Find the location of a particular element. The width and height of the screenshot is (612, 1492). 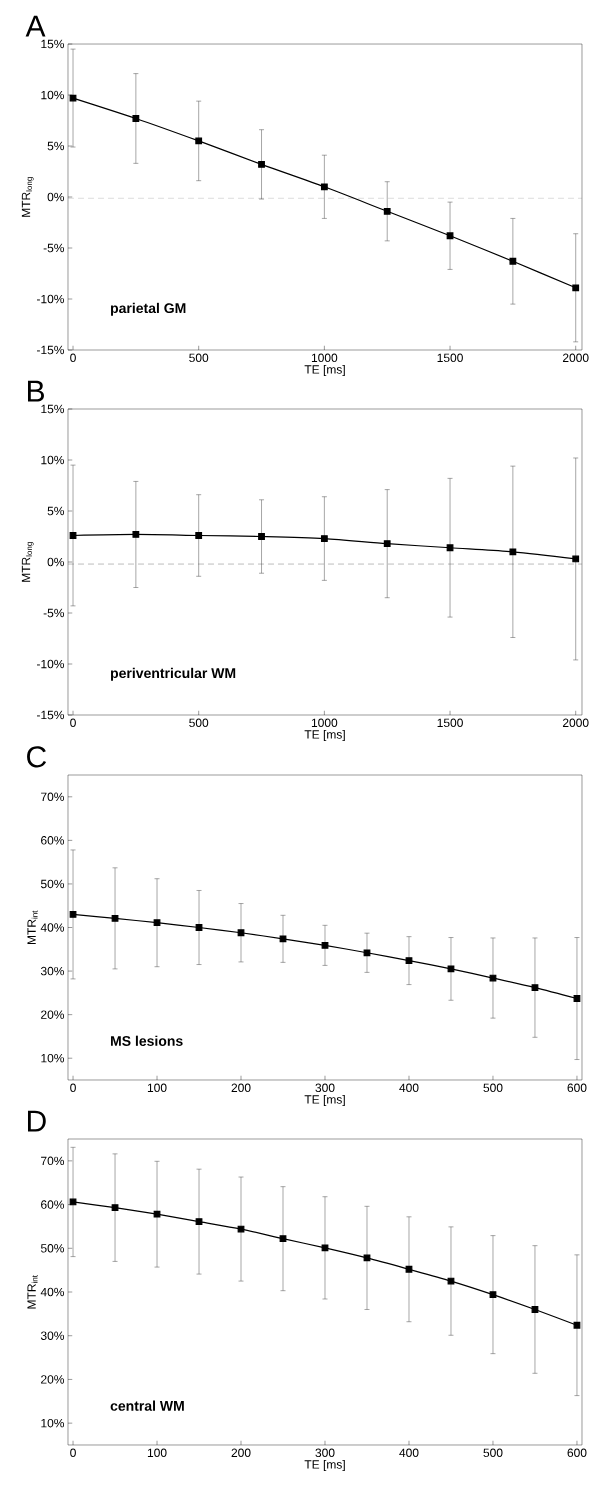

annotation: parietal GM is located at coordinates (148, 309).